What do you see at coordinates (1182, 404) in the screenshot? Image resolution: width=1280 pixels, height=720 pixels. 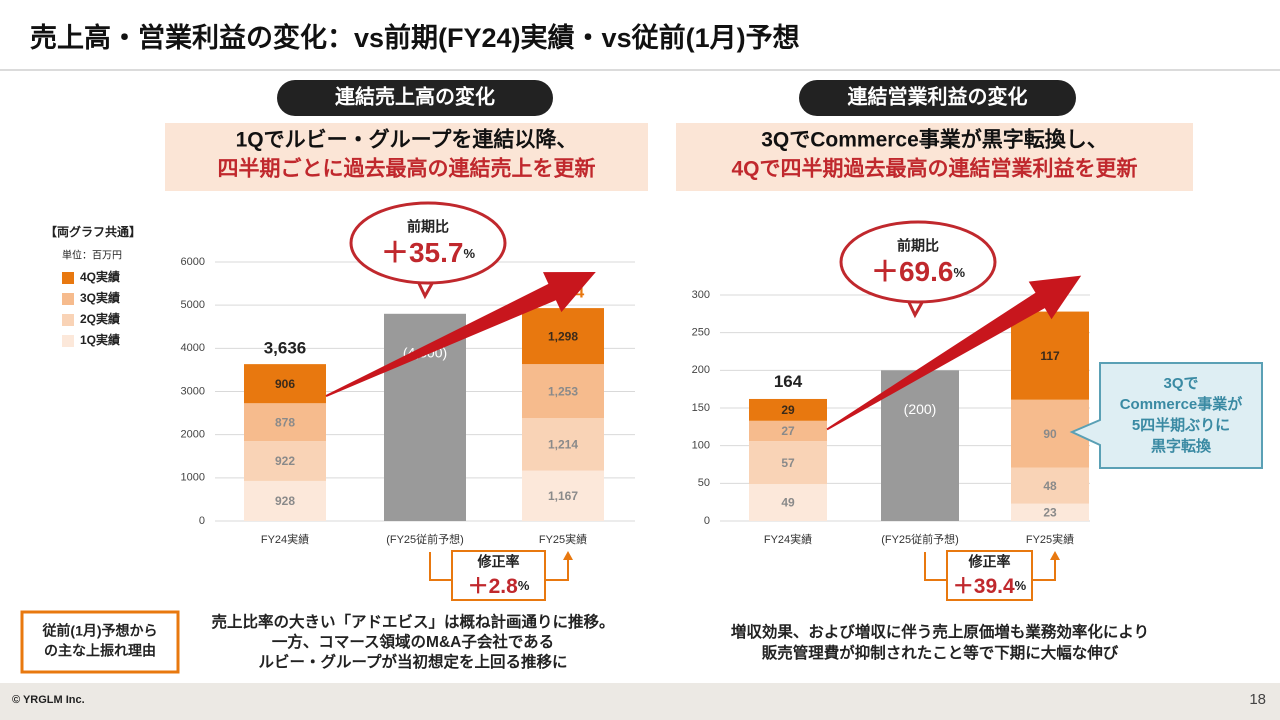 I see `callout-text: Commerce事業が` at bounding box center [1182, 404].